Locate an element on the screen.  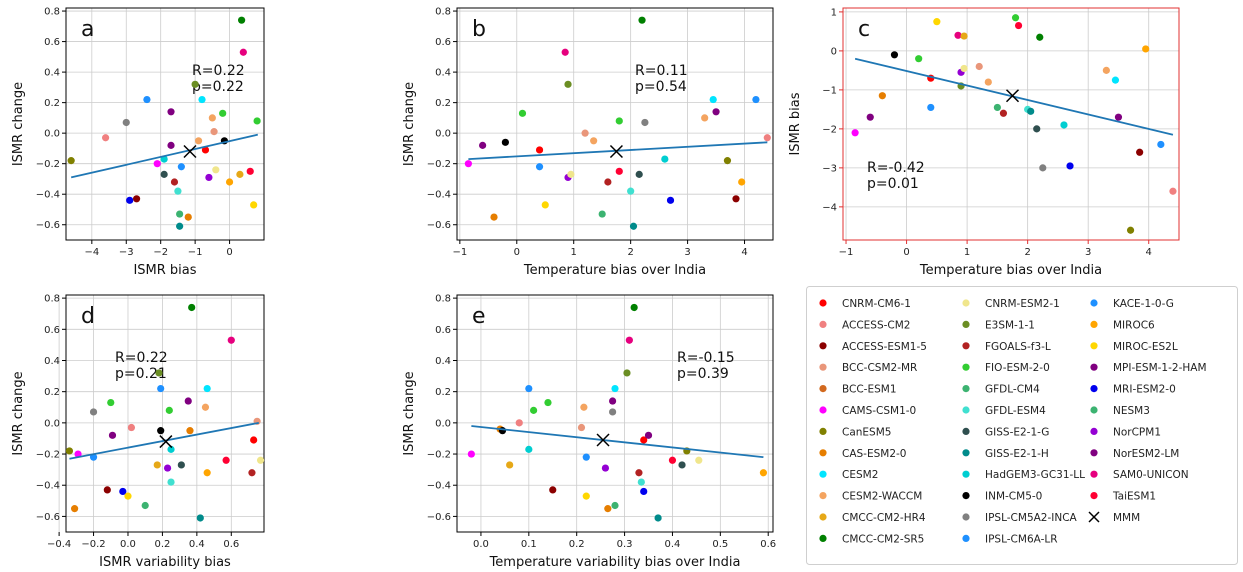
y-tick-label: −4 is located at coordinates (829, 207).